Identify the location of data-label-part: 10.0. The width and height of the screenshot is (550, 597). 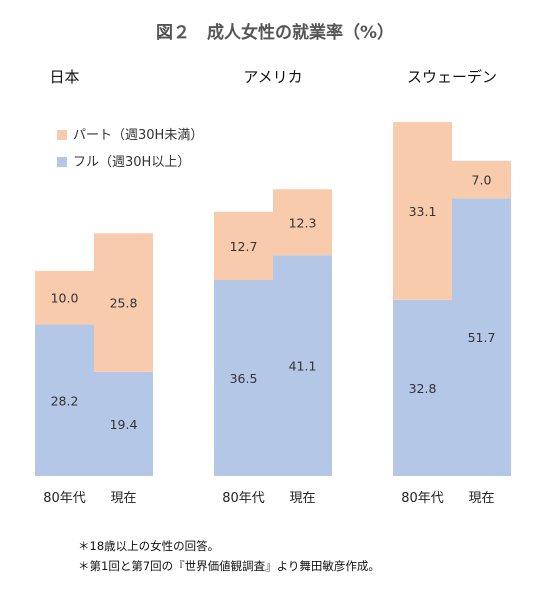
(65, 298).